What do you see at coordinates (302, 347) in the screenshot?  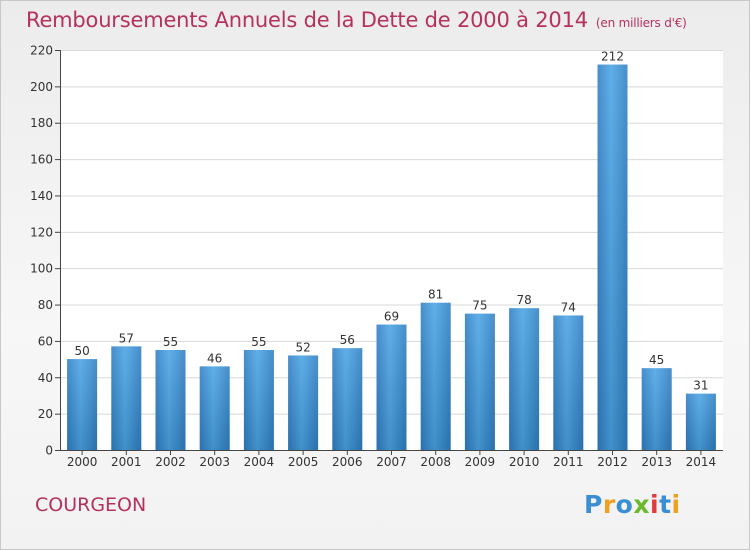 I see `bar-value-label: 52` at bounding box center [302, 347].